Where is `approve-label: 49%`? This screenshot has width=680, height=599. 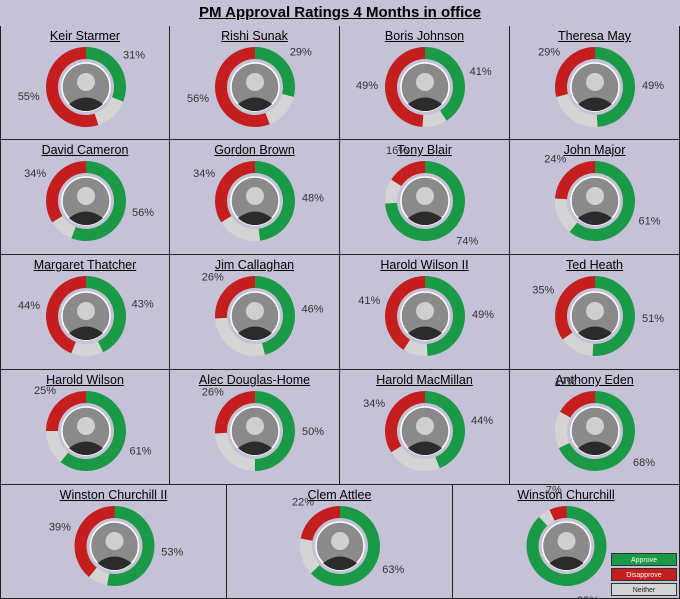 approve-label: 49% is located at coordinates (653, 86).